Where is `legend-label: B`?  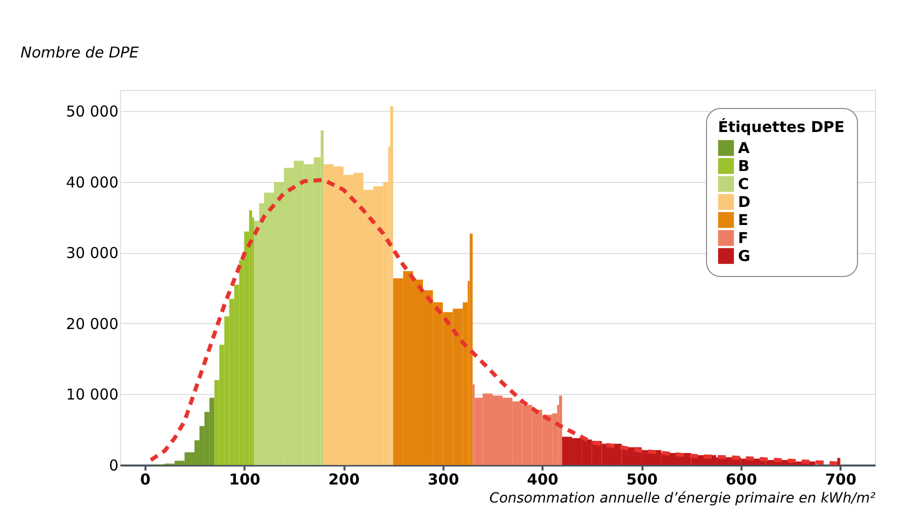 legend-label: B is located at coordinates (744, 166).